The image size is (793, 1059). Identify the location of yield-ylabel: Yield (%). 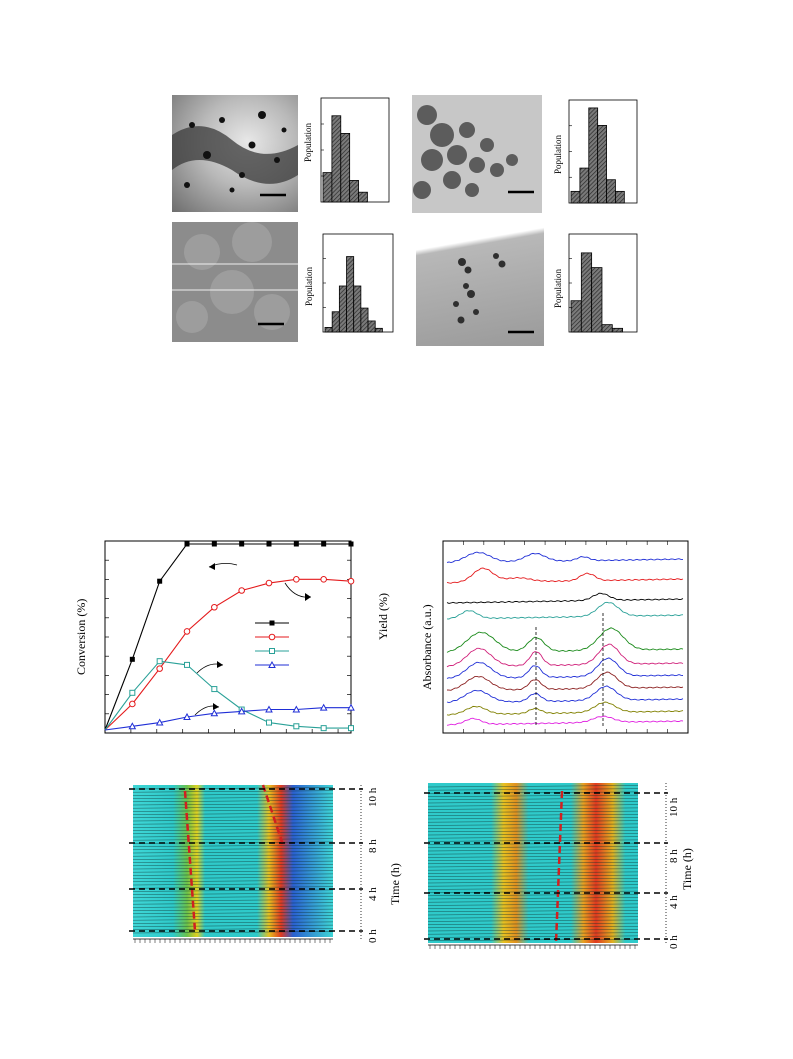
(383, 616).